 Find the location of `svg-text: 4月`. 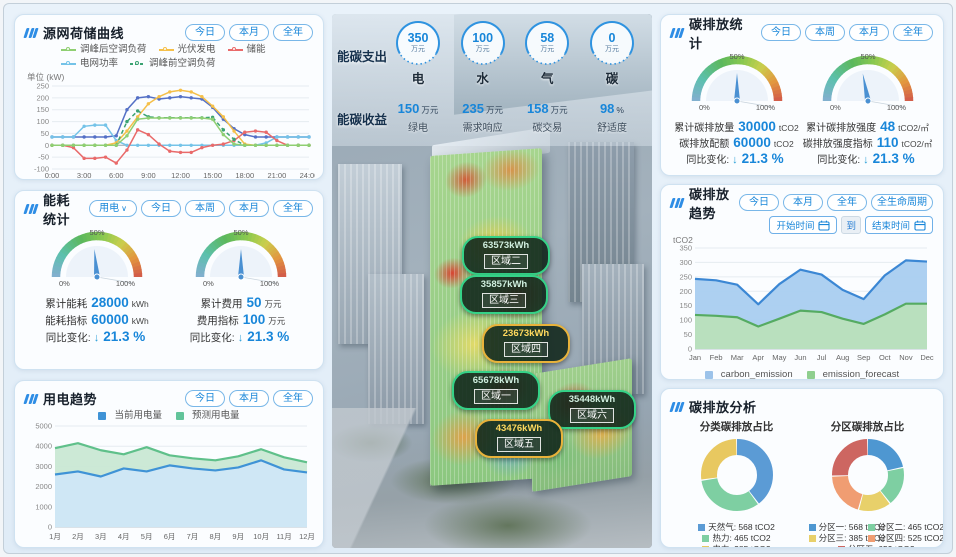

svg-text: 4月 is located at coordinates (124, 536).